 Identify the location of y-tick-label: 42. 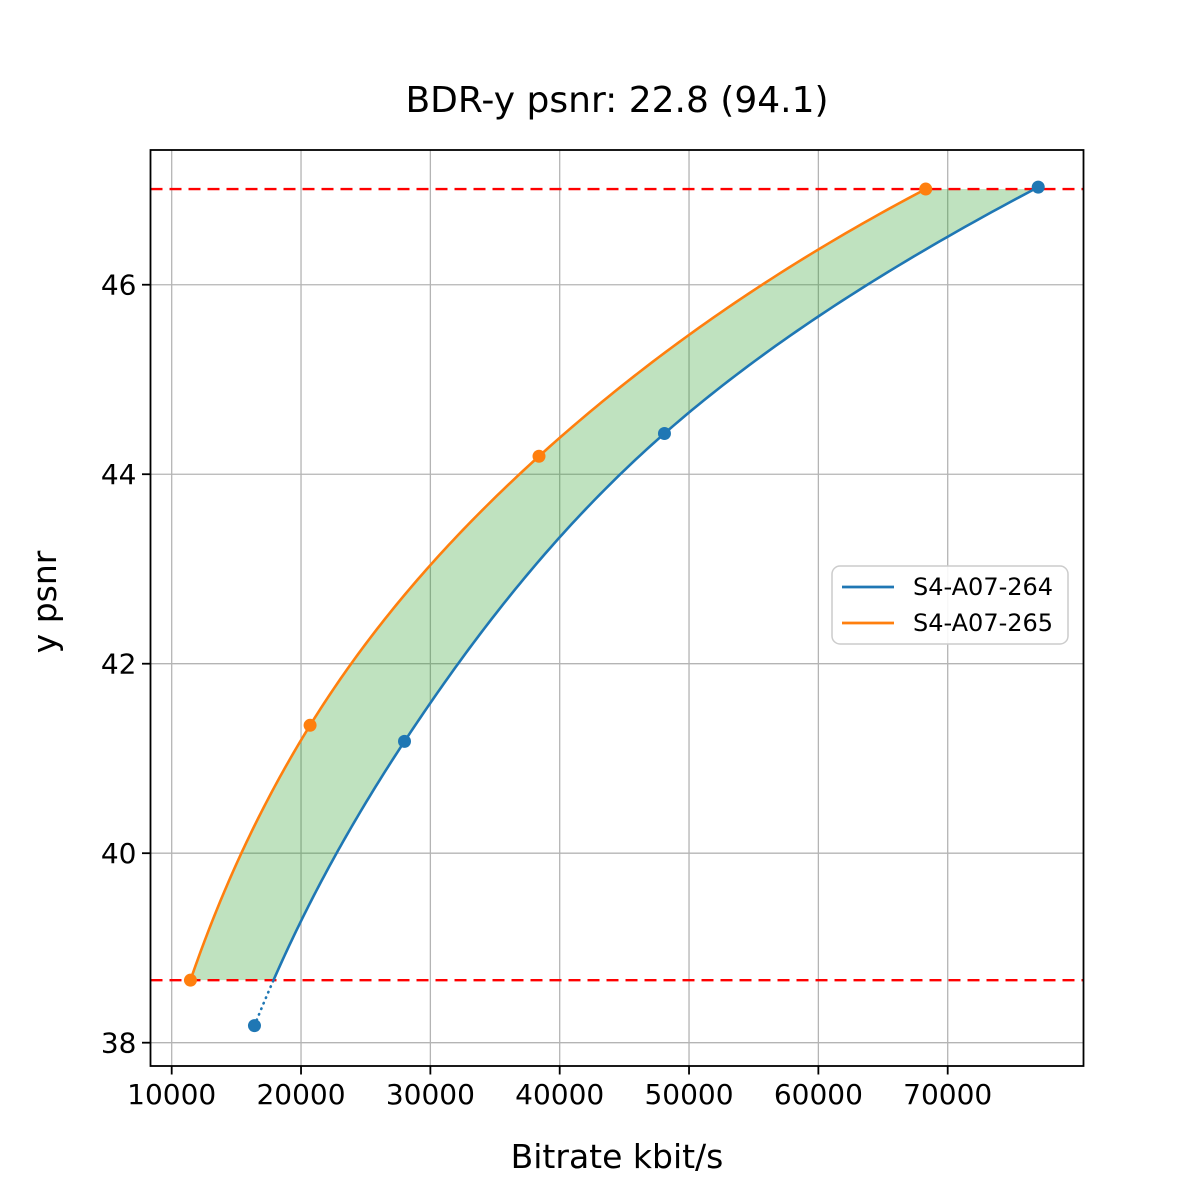
(119, 664).